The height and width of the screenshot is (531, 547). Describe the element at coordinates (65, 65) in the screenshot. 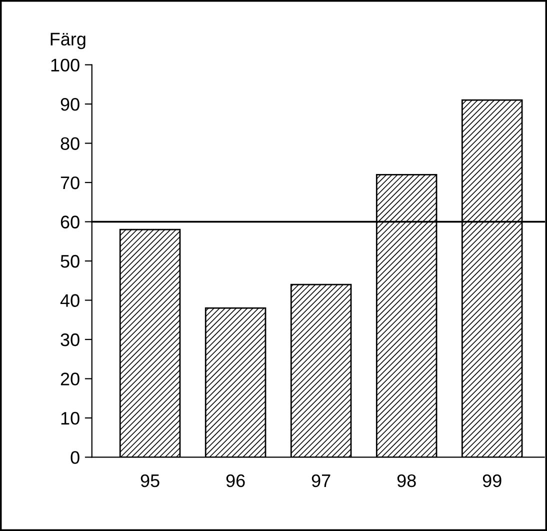

I see `y-tick-label: 100` at that location.